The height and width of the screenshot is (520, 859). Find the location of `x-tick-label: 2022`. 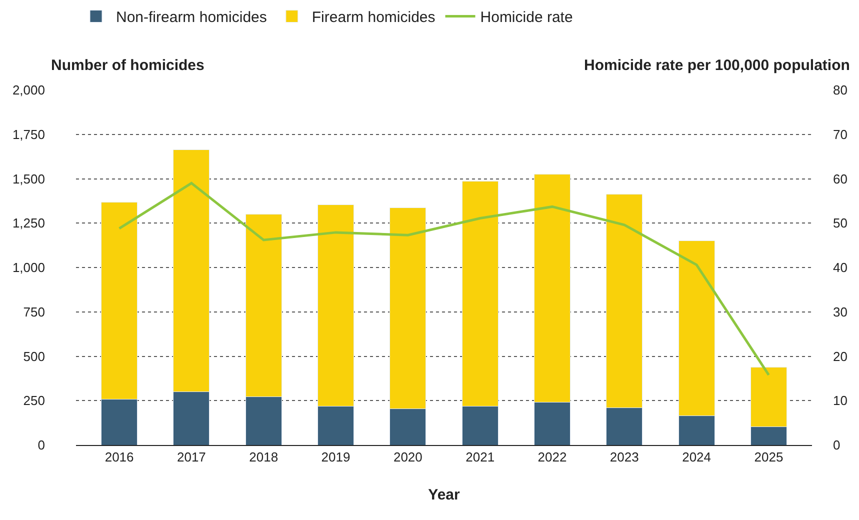

x-tick-label: 2022 is located at coordinates (552, 457).